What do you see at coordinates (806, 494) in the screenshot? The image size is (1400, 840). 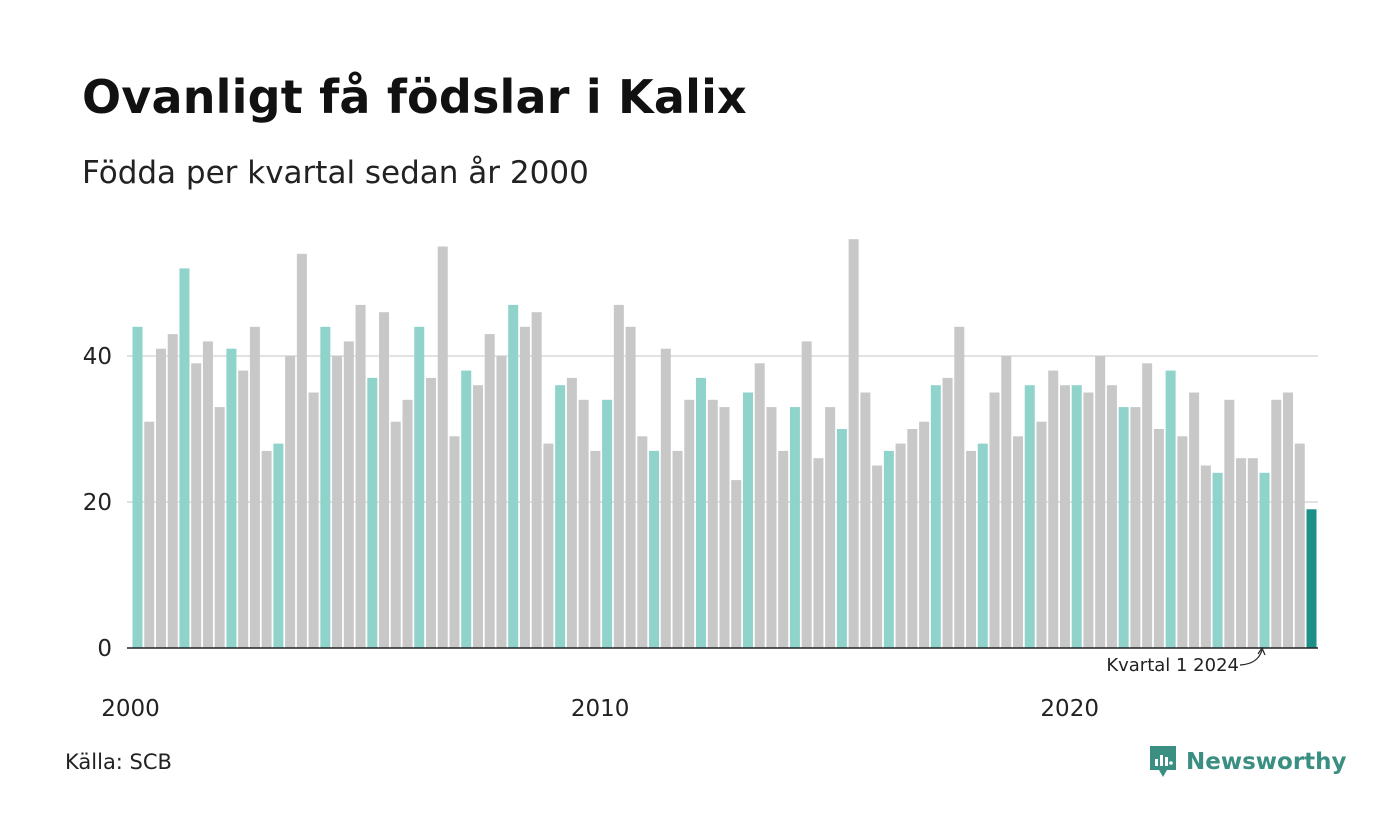 I see `bar-2014-q2: 2014 Q2: 42` at bounding box center [806, 494].